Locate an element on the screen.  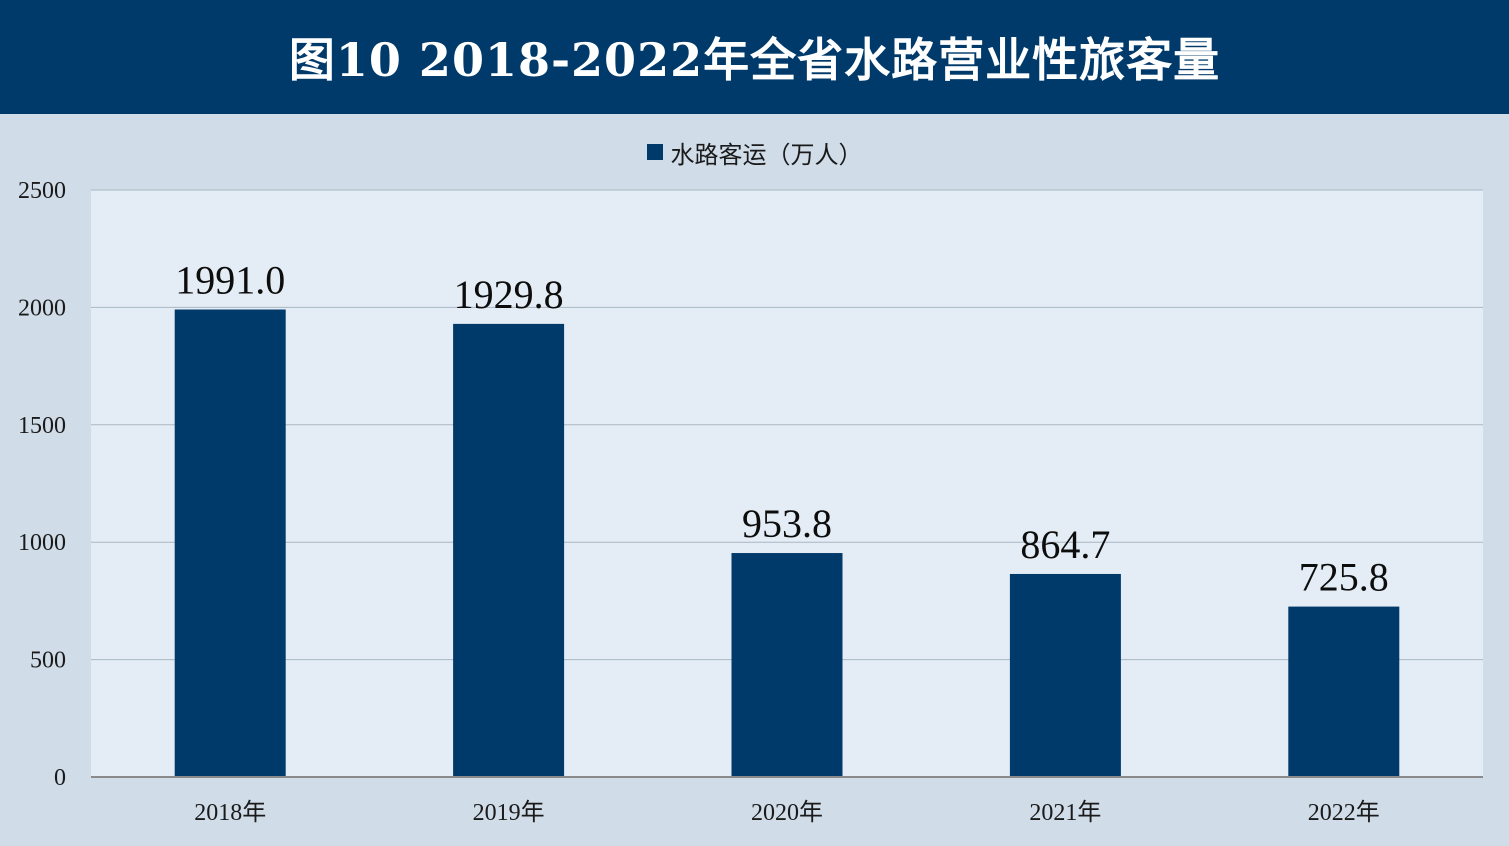
y-tick-label: 500 is located at coordinates (48, 661).